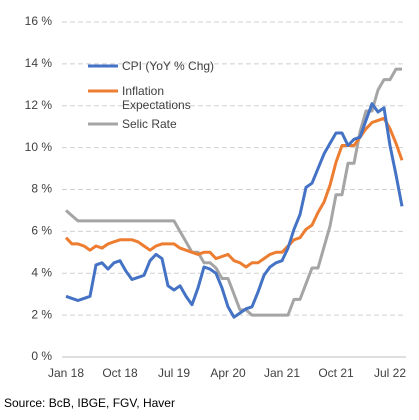  I want to click on x-tick-label: Jul 19, so click(174, 373).